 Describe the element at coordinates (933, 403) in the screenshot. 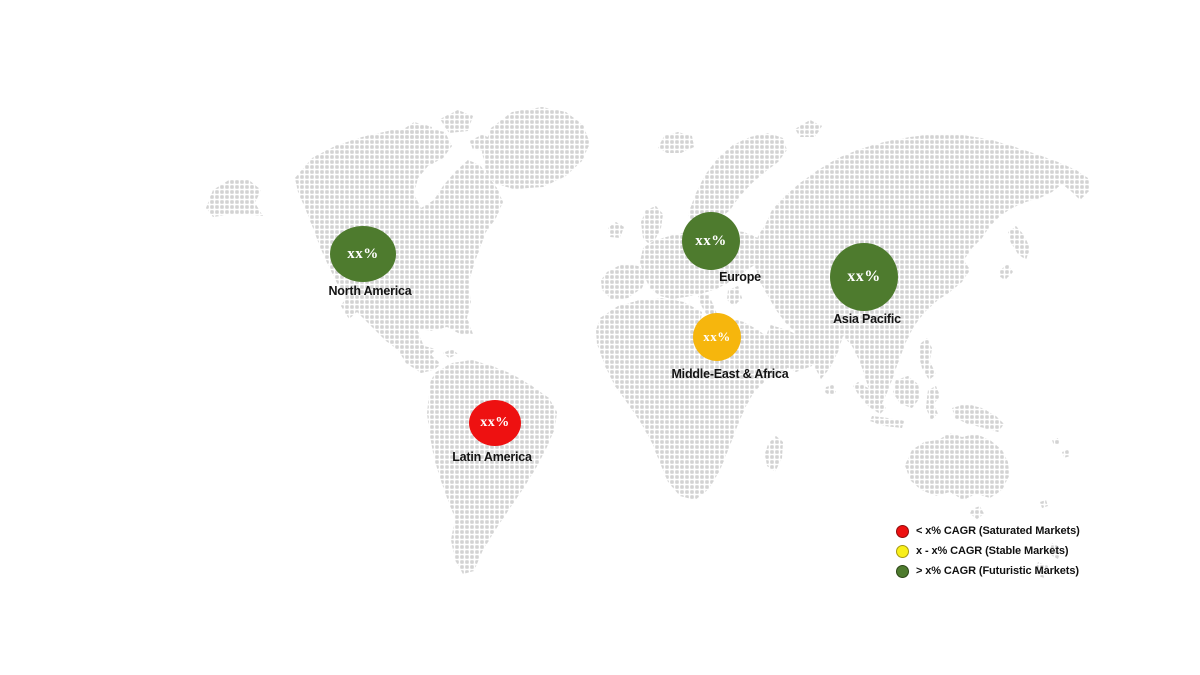

I see `map-sulawesi` at that location.